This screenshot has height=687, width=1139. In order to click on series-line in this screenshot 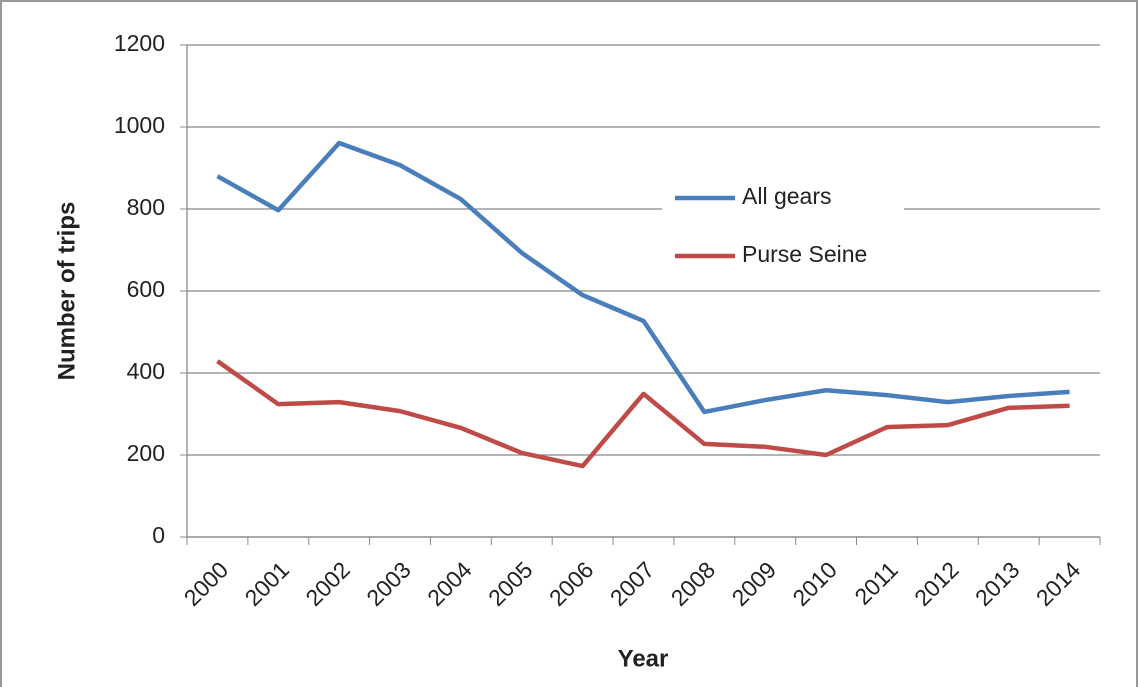, I will do `click(643, 414)`.